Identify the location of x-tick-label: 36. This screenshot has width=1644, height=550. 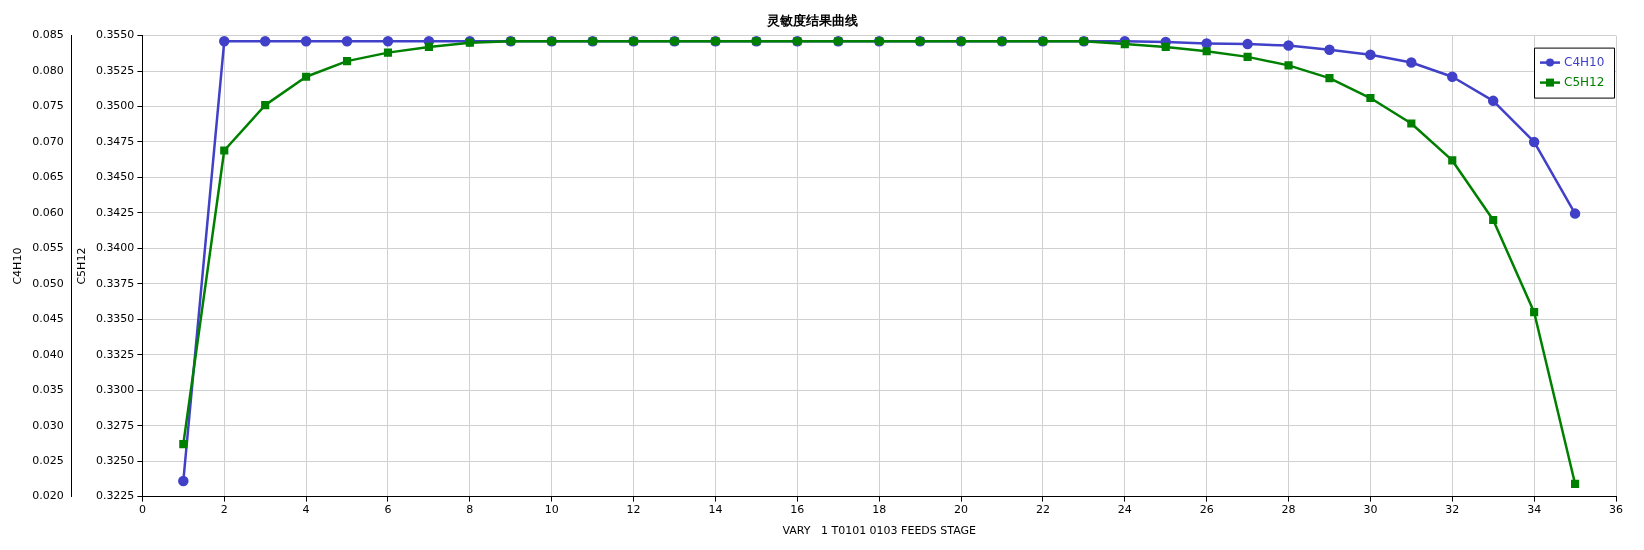
(1616, 509).